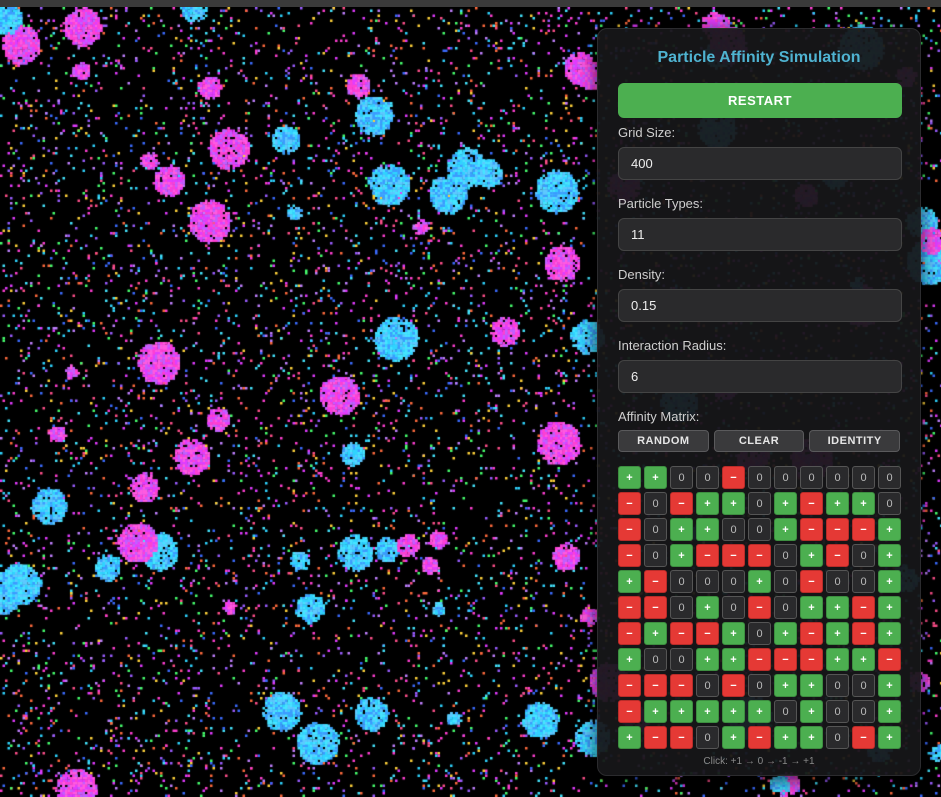 Image resolution: width=941 pixels, height=797 pixels. What do you see at coordinates (663, 441) in the screenshot?
I see `random-button: RANDOM` at bounding box center [663, 441].